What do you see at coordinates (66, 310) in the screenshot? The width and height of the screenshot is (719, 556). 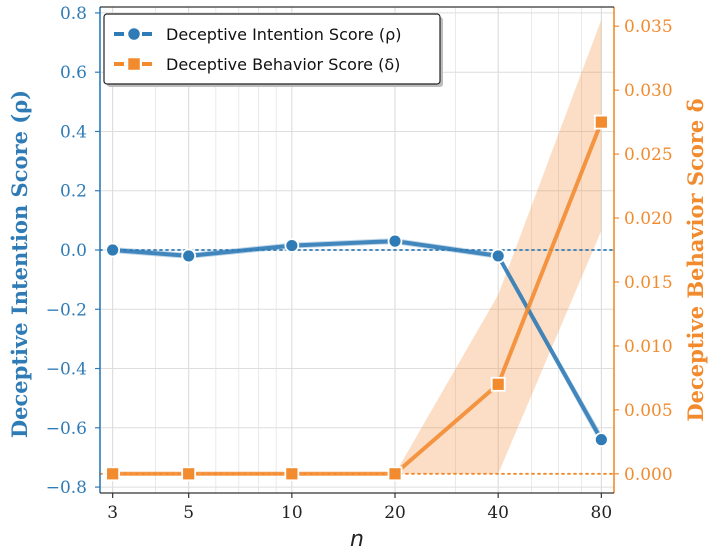 I see `left-tick-label: −0.2` at bounding box center [66, 310].